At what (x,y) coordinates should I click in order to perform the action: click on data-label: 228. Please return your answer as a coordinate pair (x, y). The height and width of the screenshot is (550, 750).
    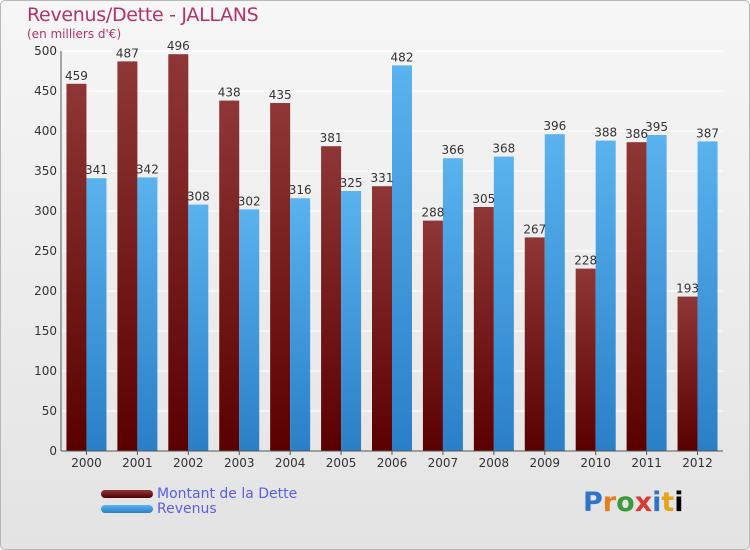
    Looking at the image, I should click on (585, 261).